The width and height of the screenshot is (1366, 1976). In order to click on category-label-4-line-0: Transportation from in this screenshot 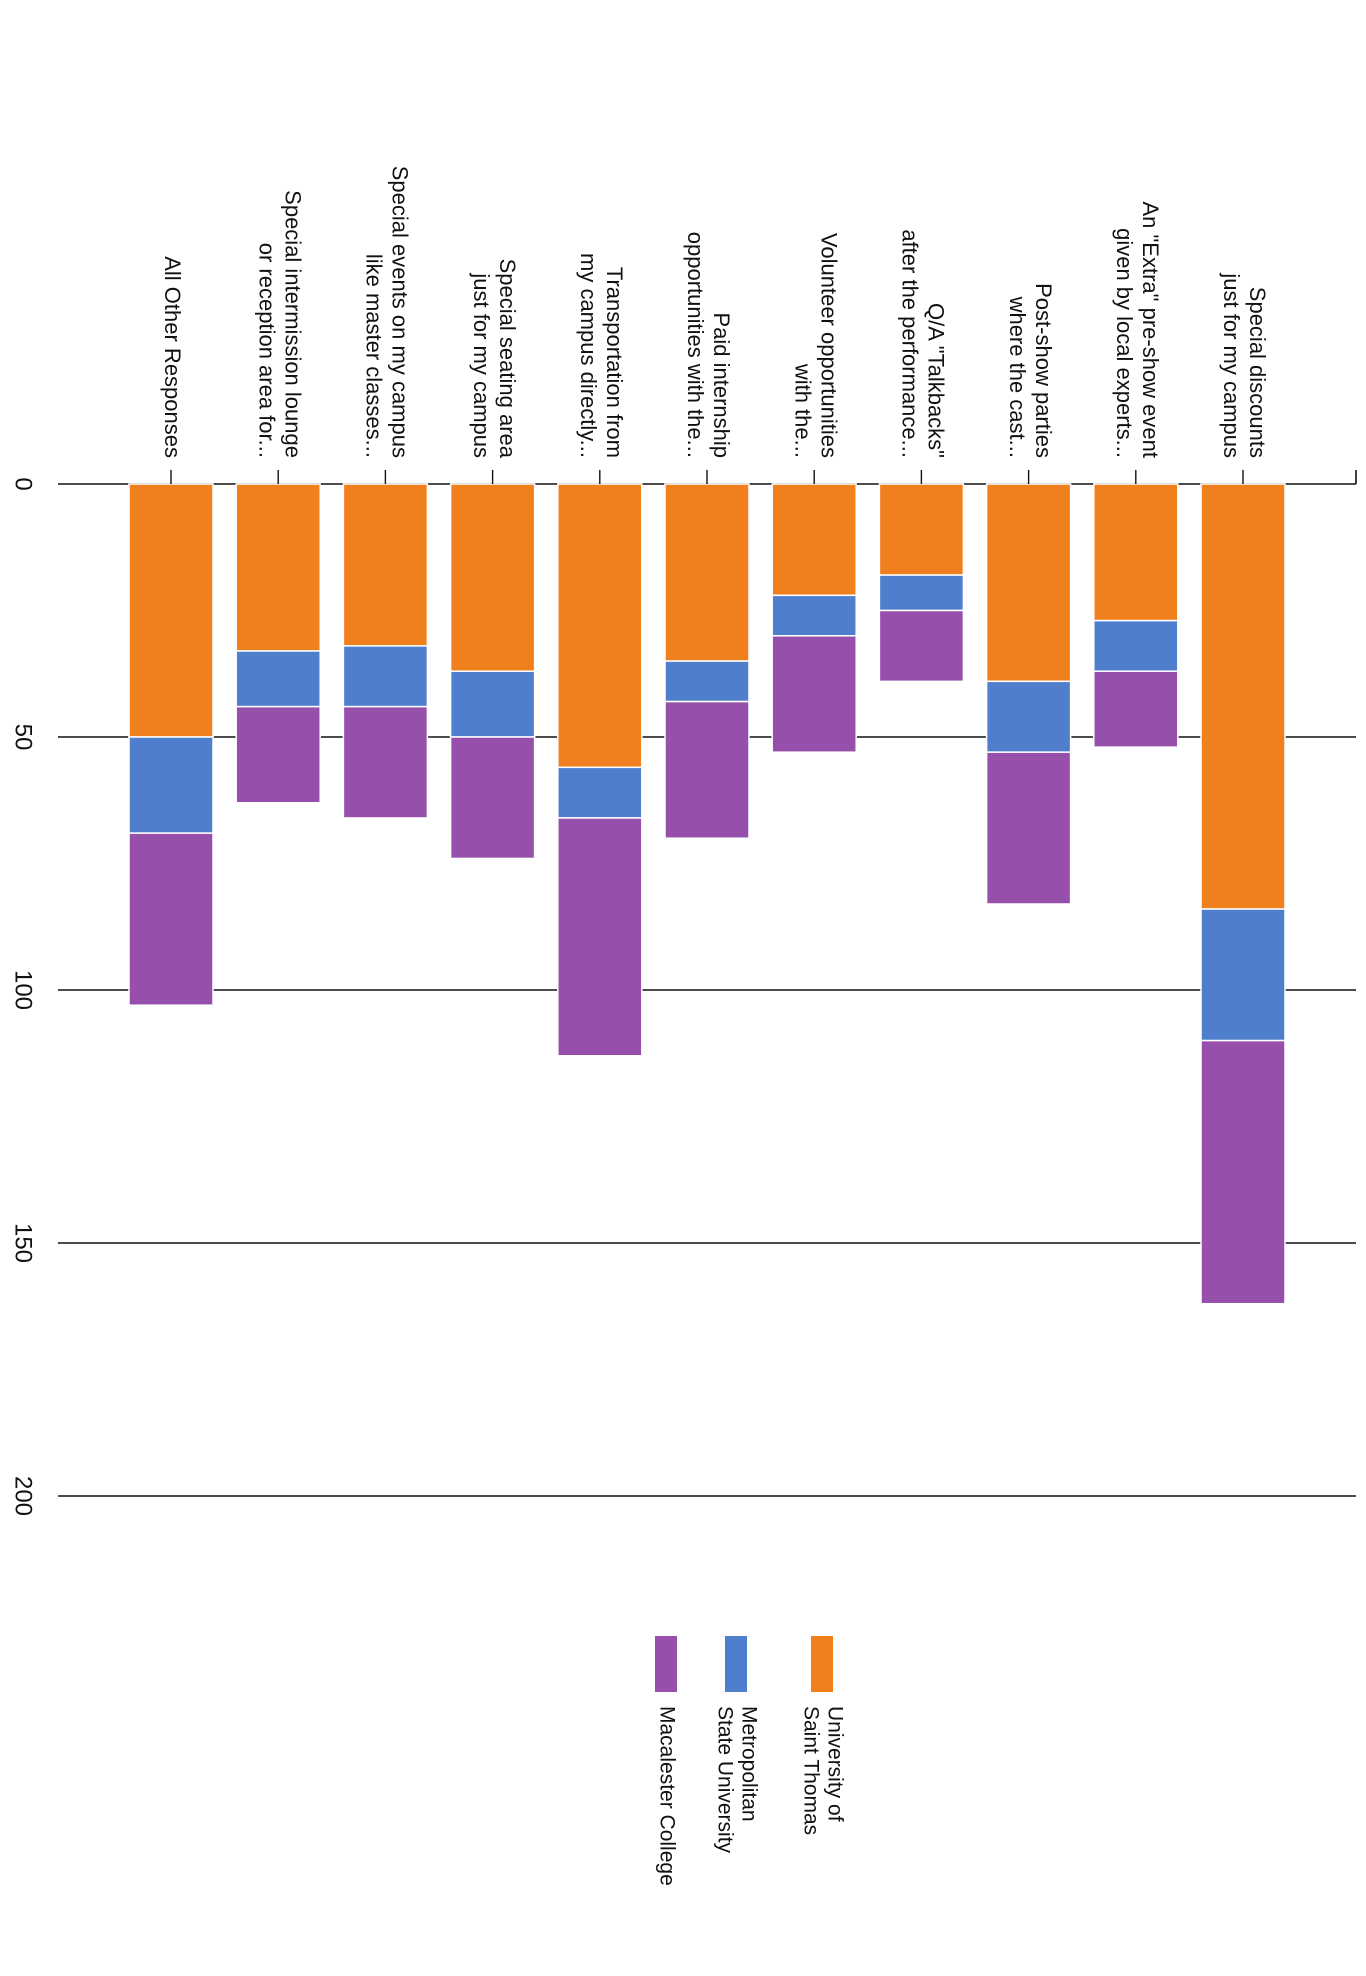, I will do `click(614, 362)`.